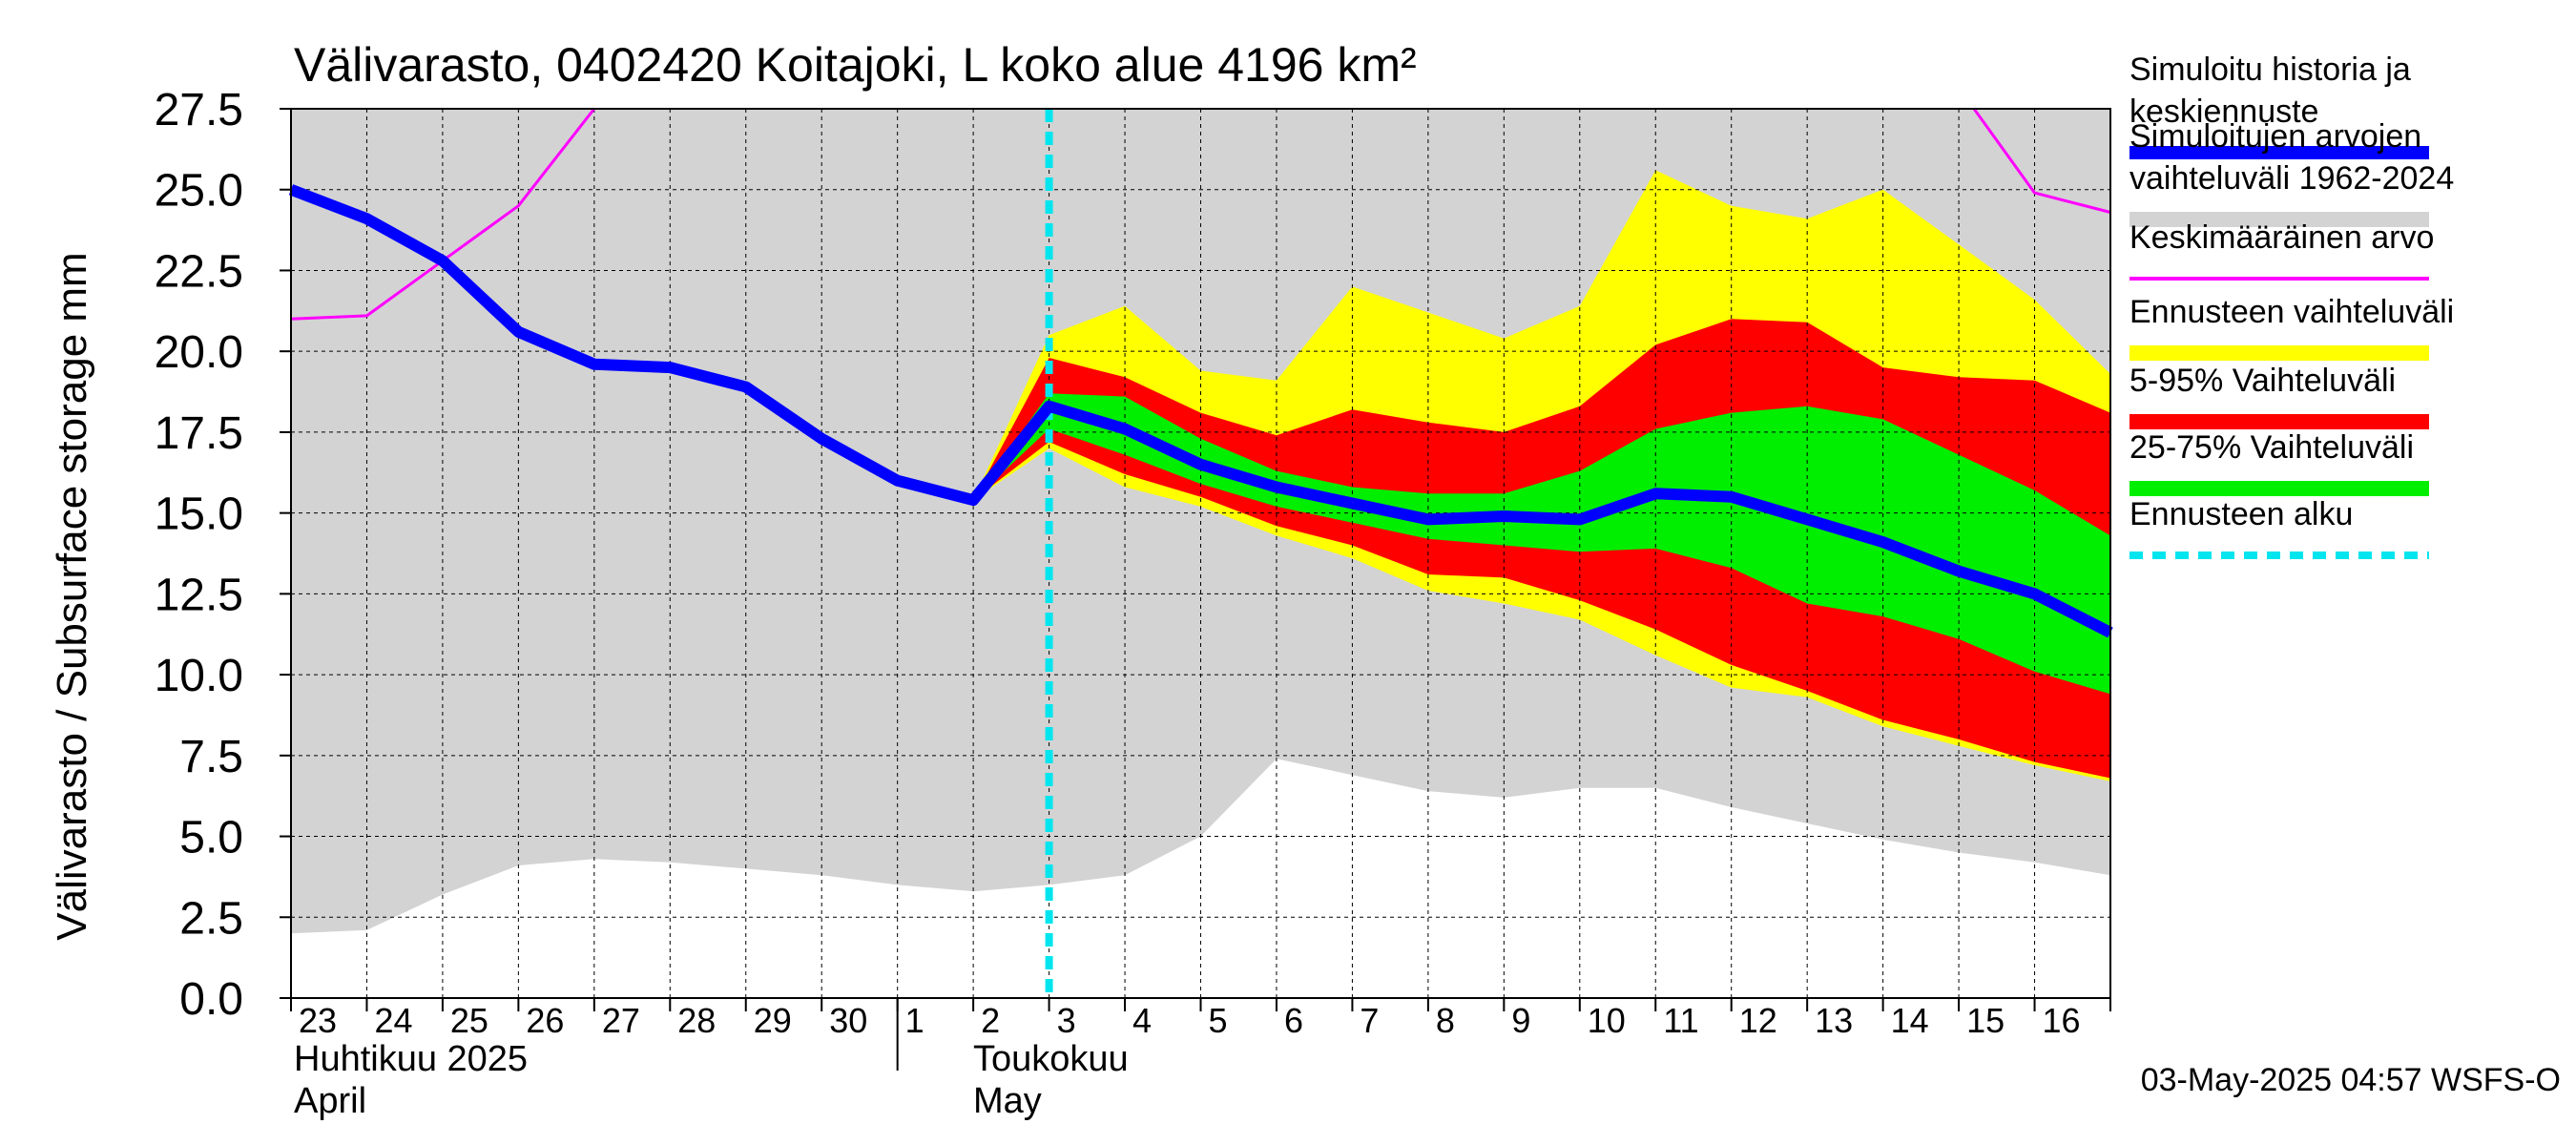 The height and width of the screenshot is (1145, 2576). I want to click on x-tick-label: 2, so click(990, 1021).